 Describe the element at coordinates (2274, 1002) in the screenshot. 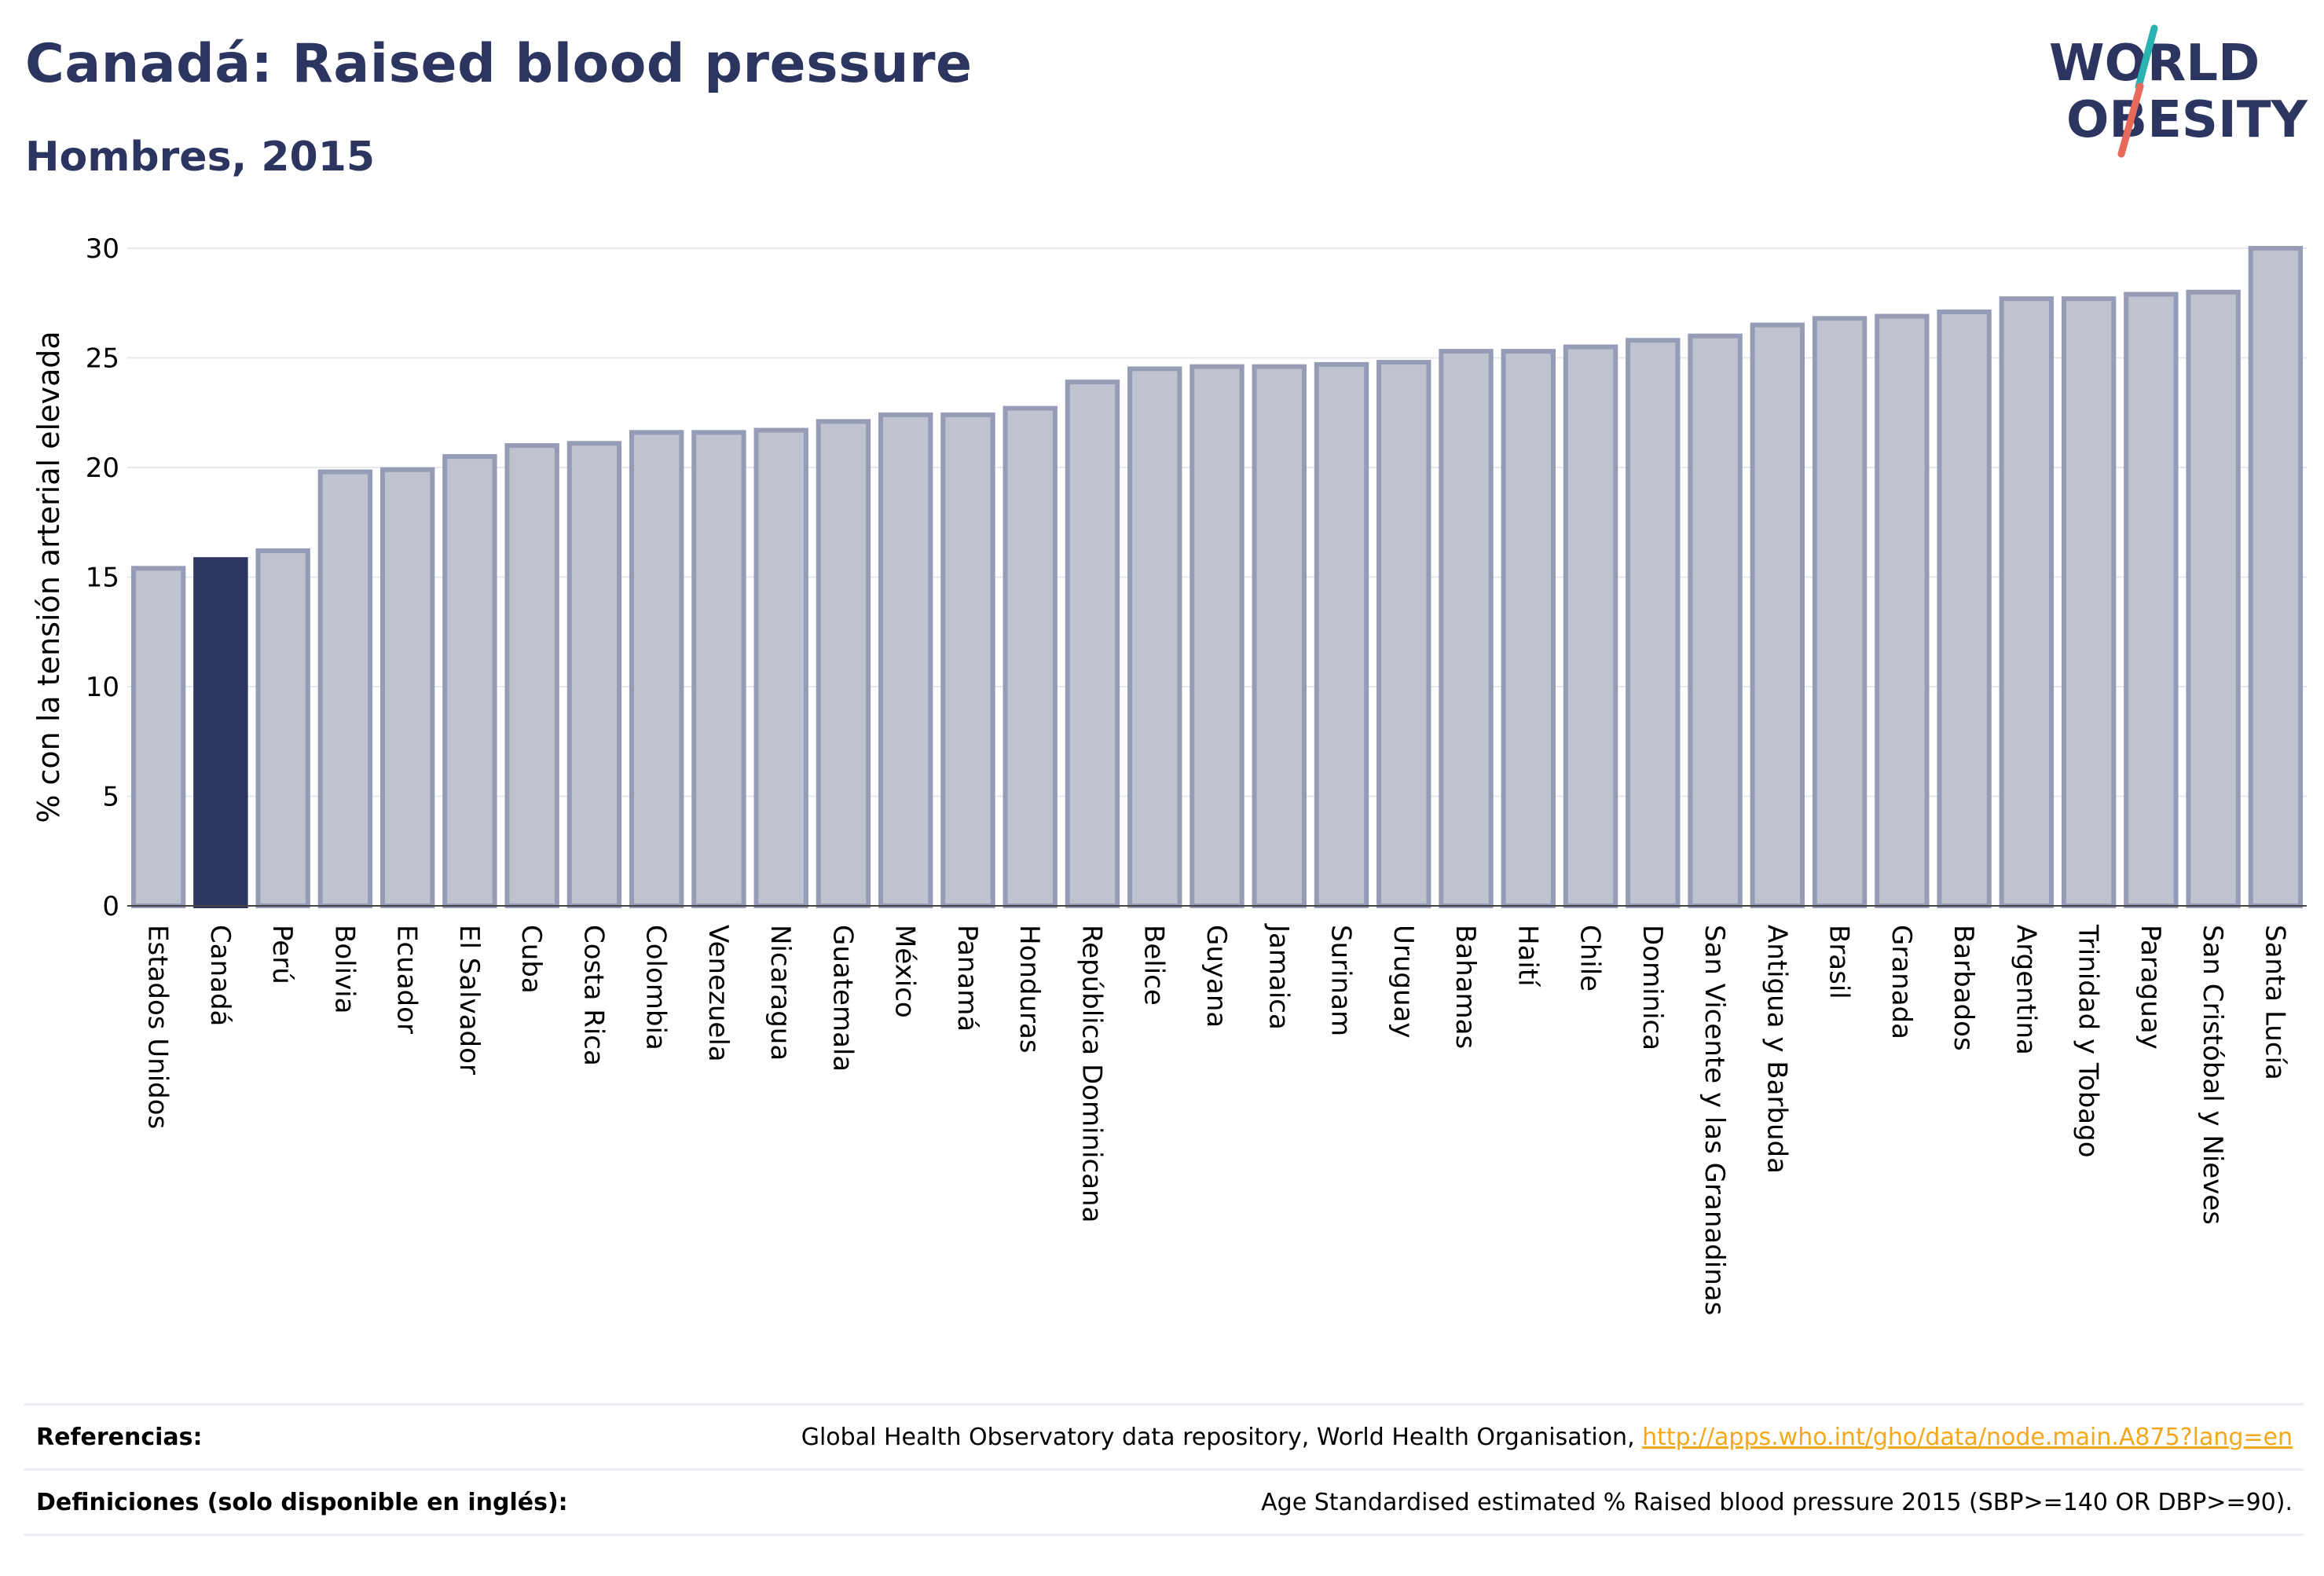

I see `x-tick-label: Santa Lucía` at that location.